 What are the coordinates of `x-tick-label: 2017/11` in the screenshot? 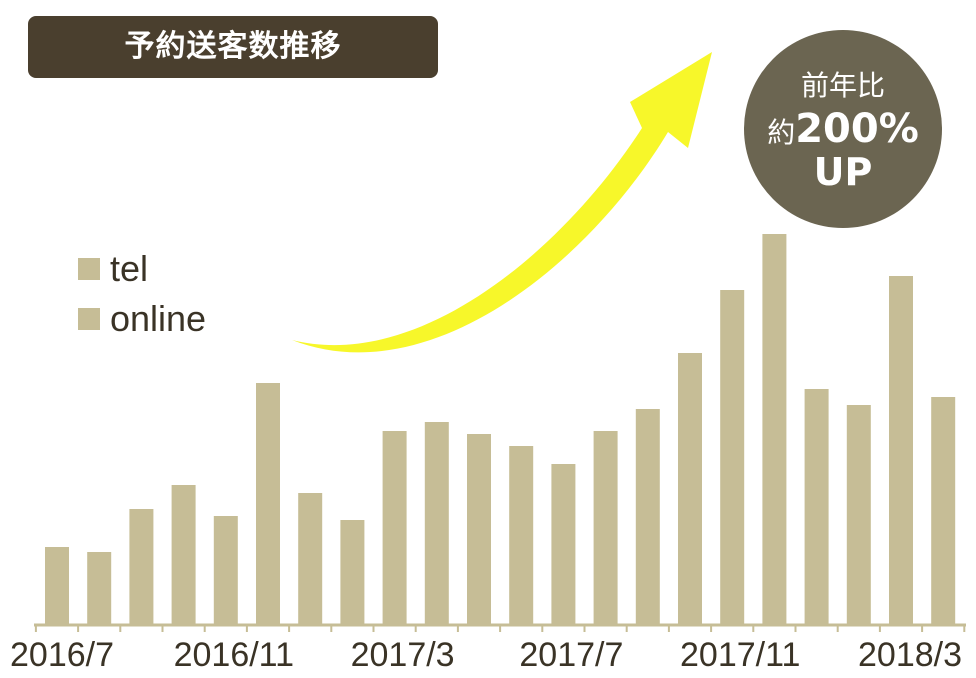 It's located at (740, 655).